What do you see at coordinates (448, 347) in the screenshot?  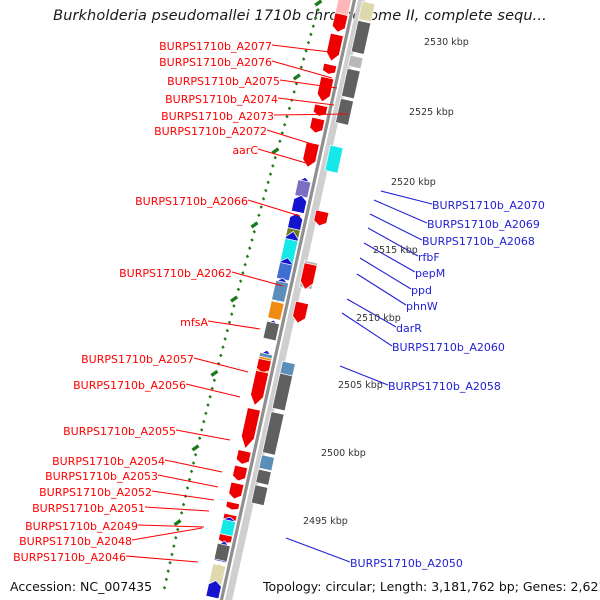 I see `gene-label: BURPS1710b_A2060` at bounding box center [448, 347].